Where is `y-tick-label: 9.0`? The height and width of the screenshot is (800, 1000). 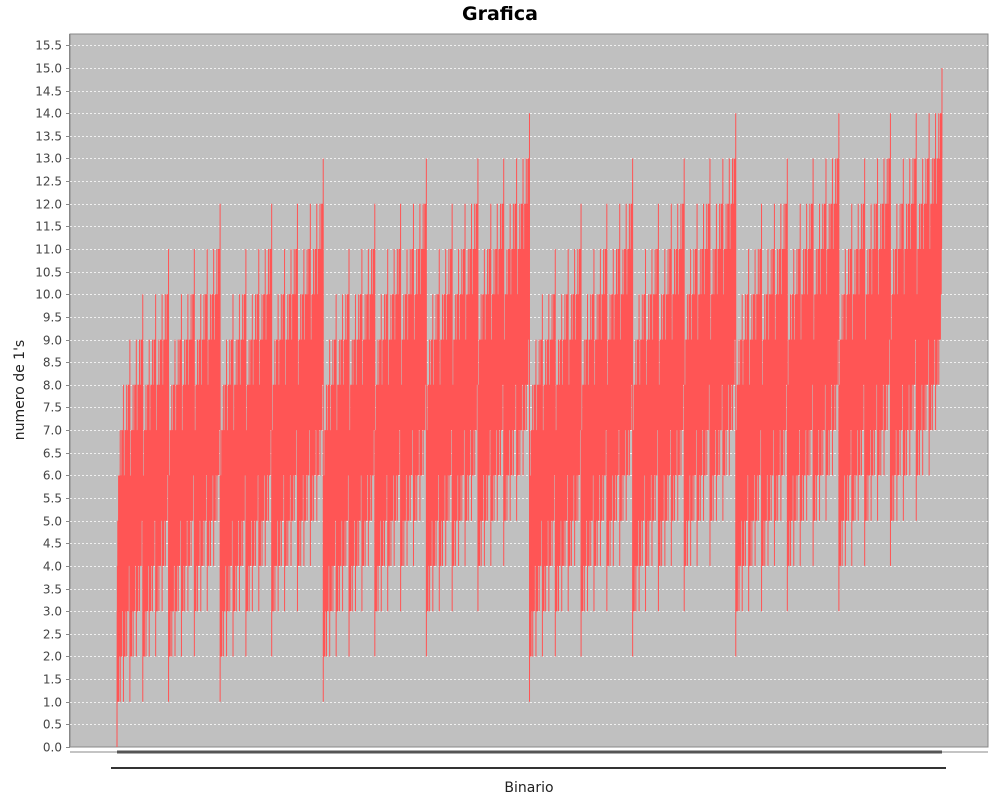 y-tick-label: 9.0 is located at coordinates (52, 341).